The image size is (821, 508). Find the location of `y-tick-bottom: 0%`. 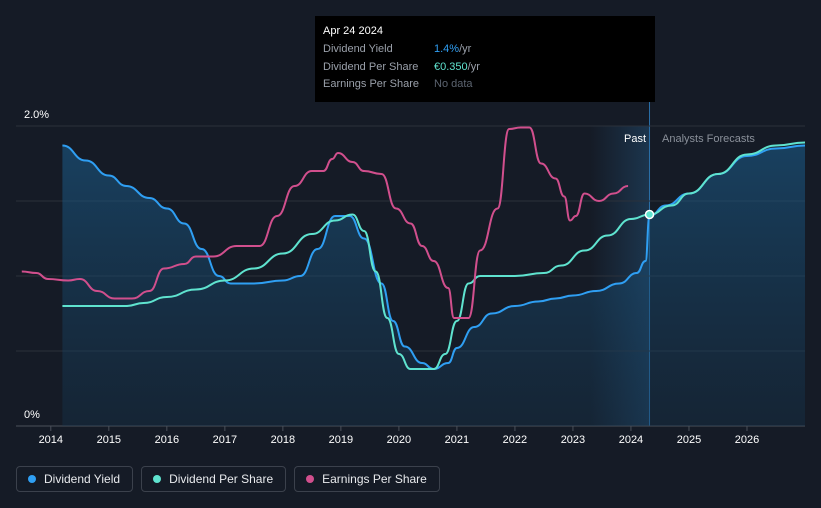

y-tick-bottom: 0% is located at coordinates (32, 415).